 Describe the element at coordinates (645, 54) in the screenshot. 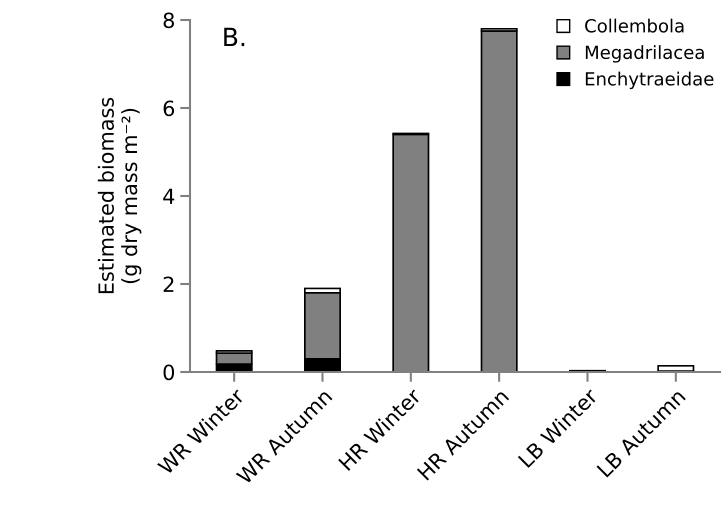

I see `legend-label: Megadrilacea` at that location.